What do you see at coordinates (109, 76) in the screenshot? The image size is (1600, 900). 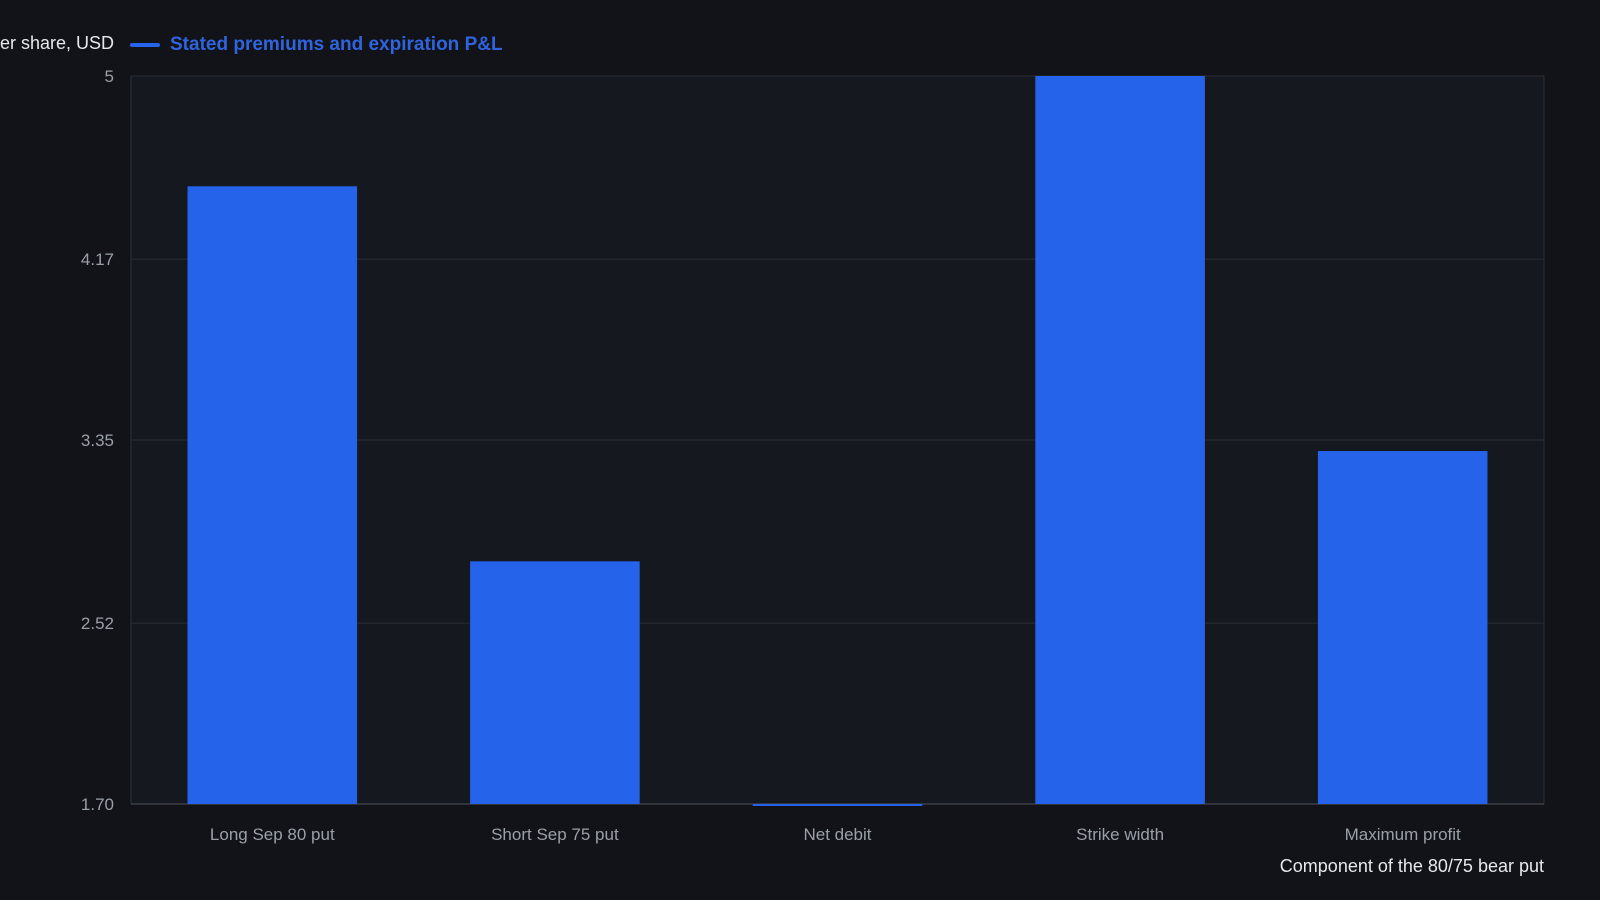 I see `y-tick-label: 5` at bounding box center [109, 76].